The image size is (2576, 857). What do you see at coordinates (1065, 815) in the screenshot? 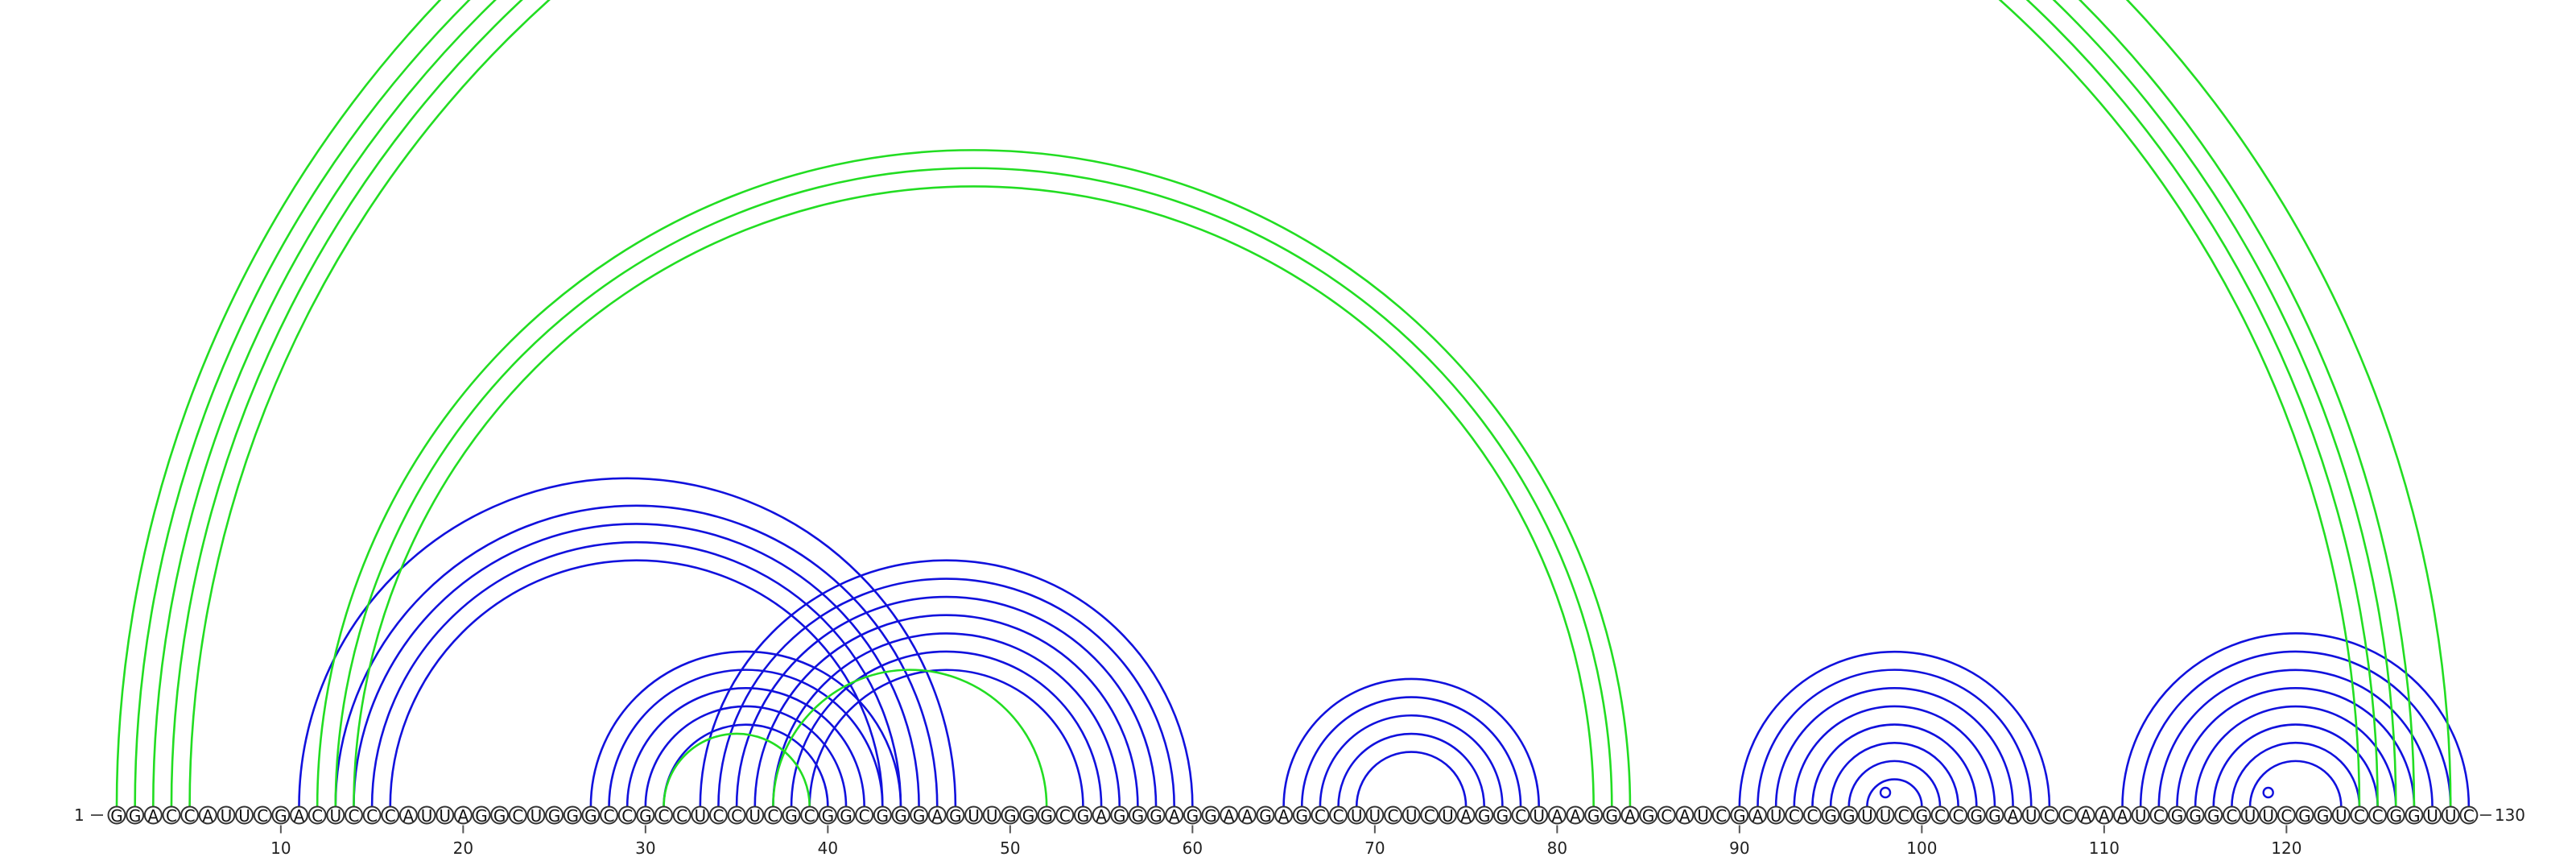
I see `nucleotide-53: C` at bounding box center [1065, 815].